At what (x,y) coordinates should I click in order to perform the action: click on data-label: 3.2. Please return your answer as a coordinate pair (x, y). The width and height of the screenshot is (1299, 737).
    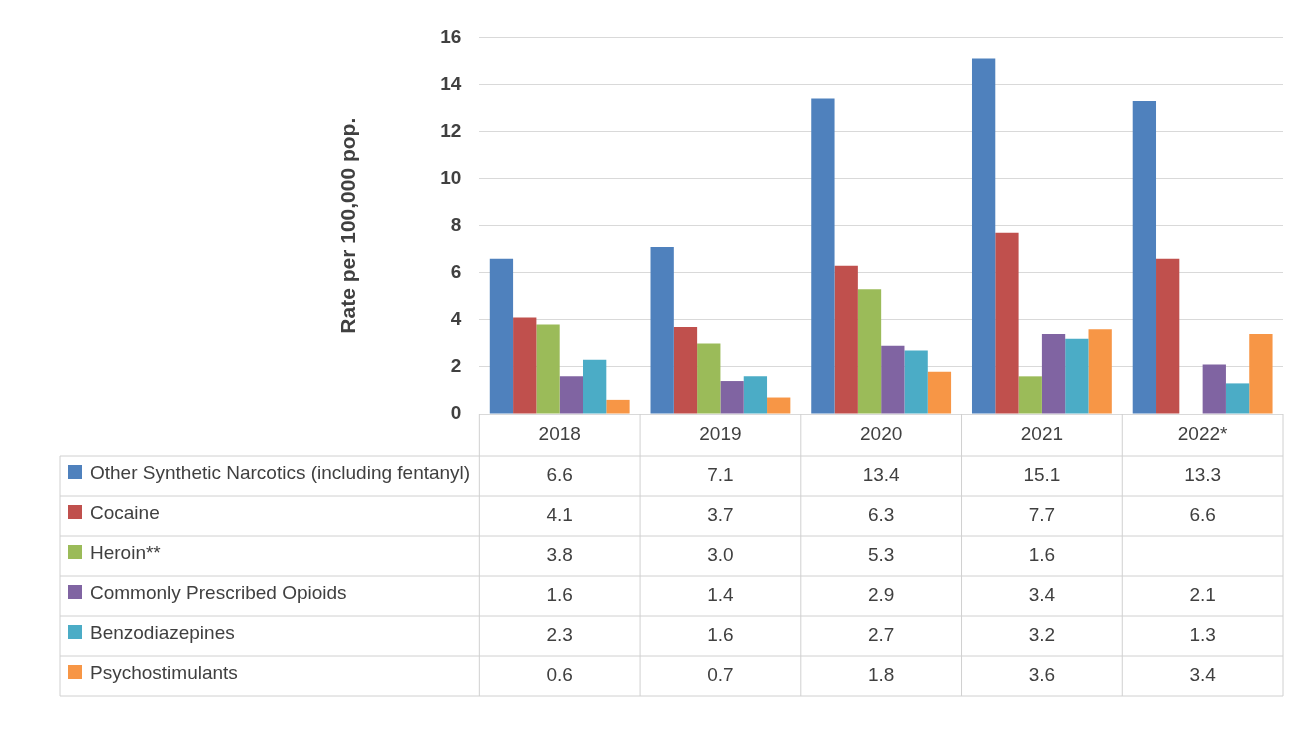
    Looking at the image, I should click on (1042, 635).